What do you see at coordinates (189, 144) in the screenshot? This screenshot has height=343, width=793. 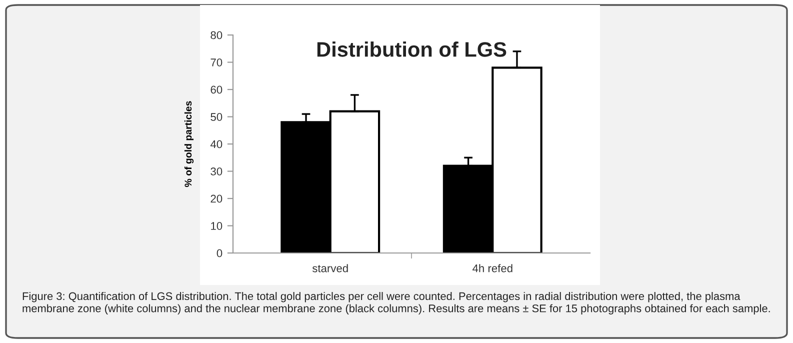 I see `y-axis-title: % of gold particles` at bounding box center [189, 144].